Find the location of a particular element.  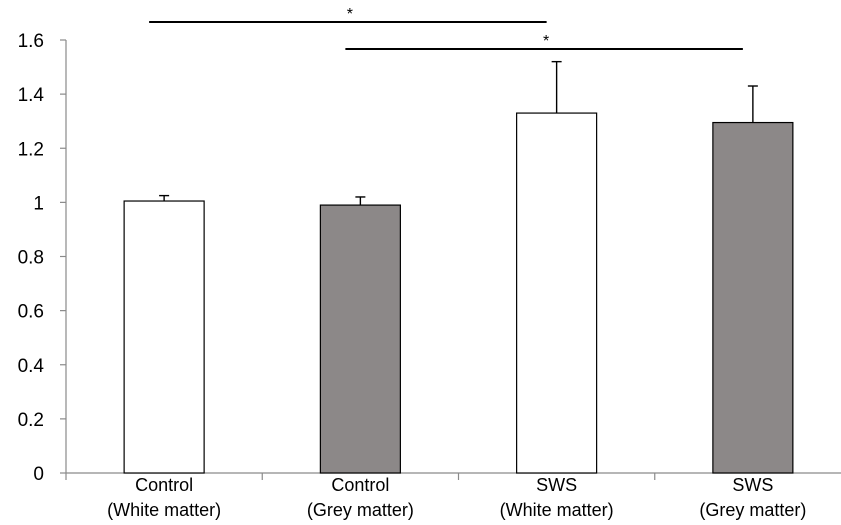

y-tick-label: 0 is located at coordinates (38, 474).